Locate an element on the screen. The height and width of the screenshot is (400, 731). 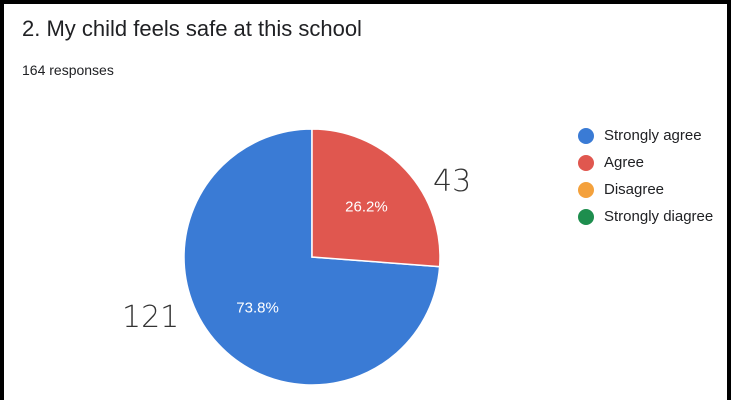
pie-slice-agree is located at coordinates (376, 198).